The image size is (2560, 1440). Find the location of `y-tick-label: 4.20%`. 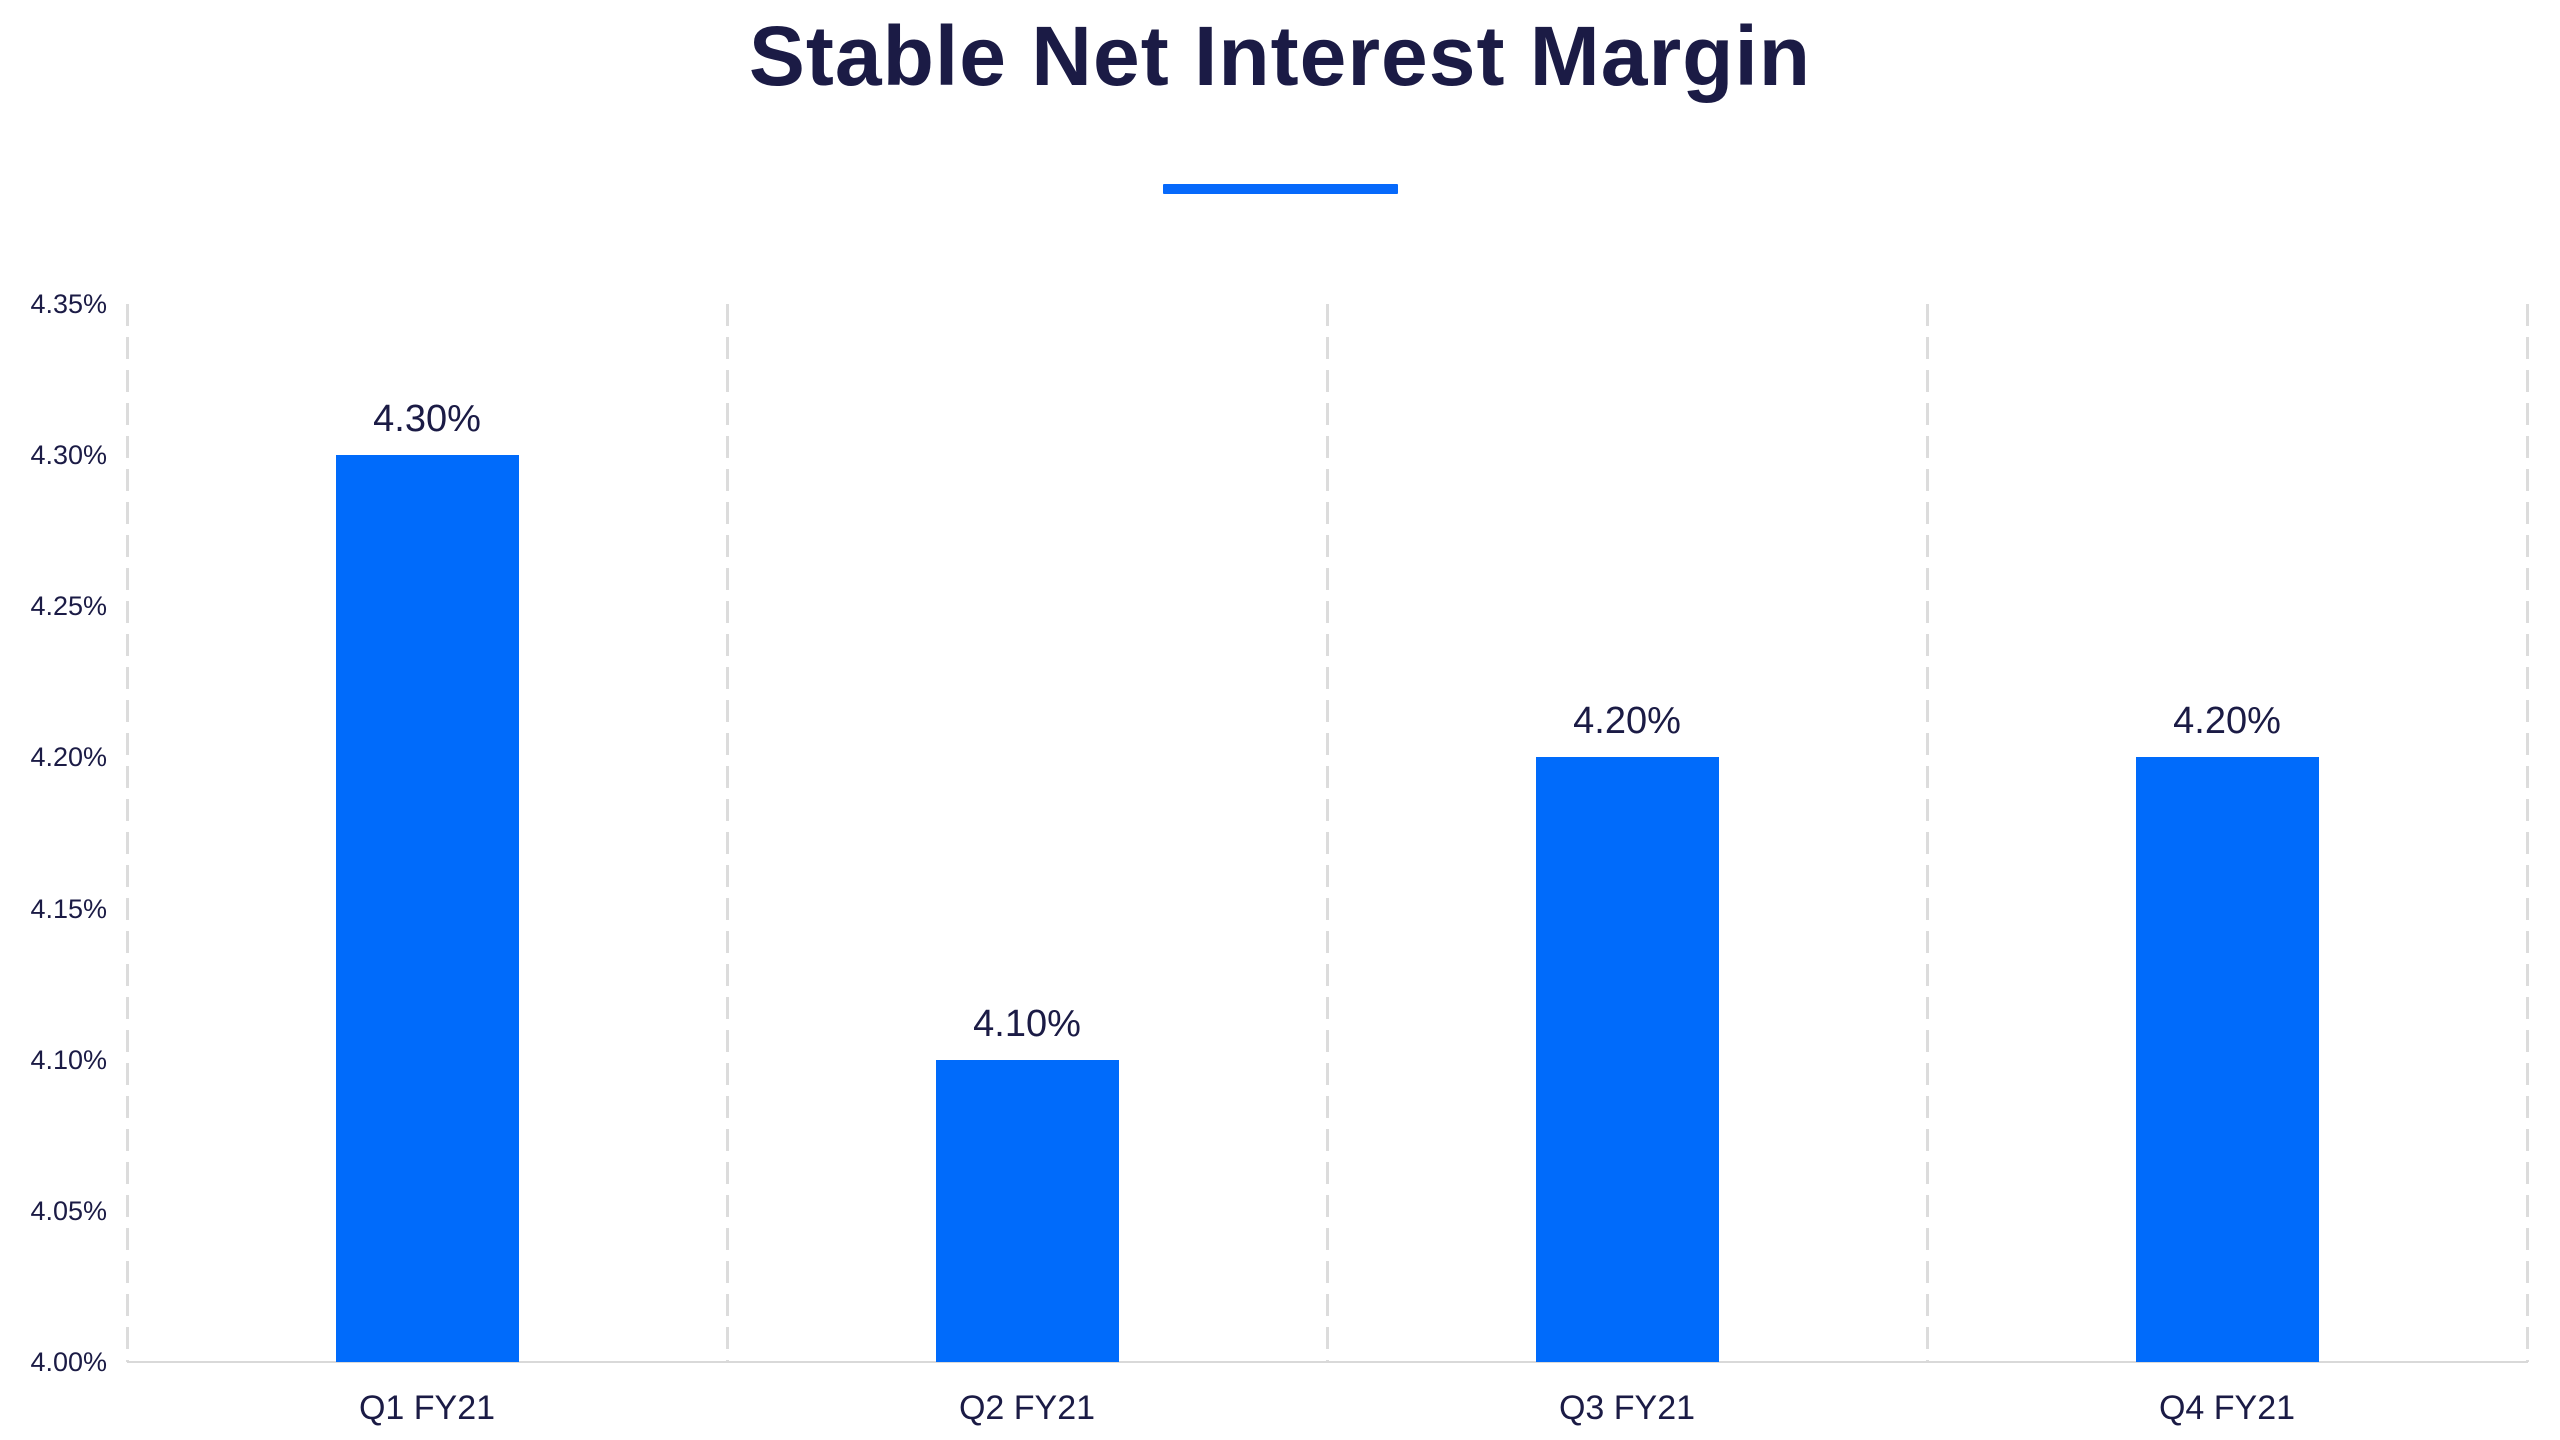

y-tick-label: 4.20% is located at coordinates (68, 757).